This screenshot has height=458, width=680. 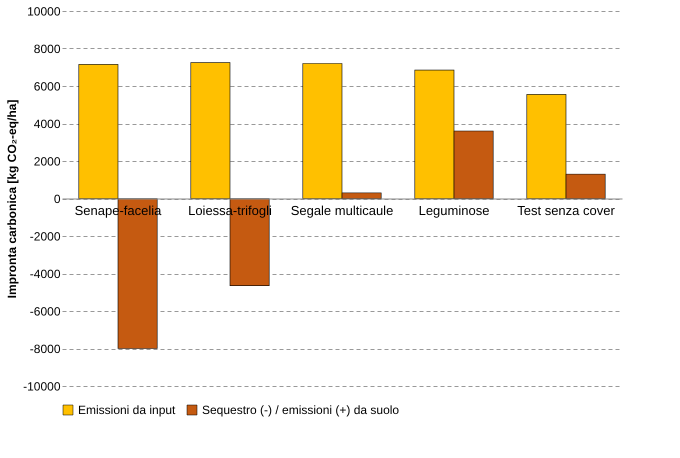 I want to click on y-tick-label: -10000, so click(x=42, y=387).